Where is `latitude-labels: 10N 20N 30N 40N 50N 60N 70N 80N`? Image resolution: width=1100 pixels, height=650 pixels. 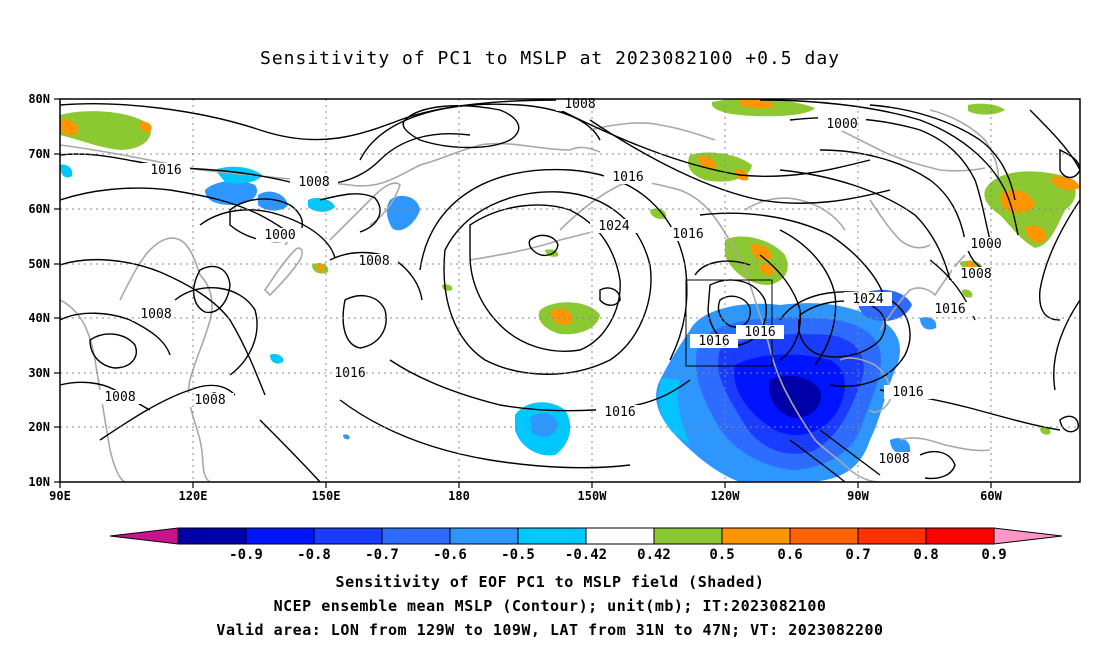
latitude-labels: 10N 20N 30N 40N 50N 60N 70N 80N is located at coordinates (39, 290).